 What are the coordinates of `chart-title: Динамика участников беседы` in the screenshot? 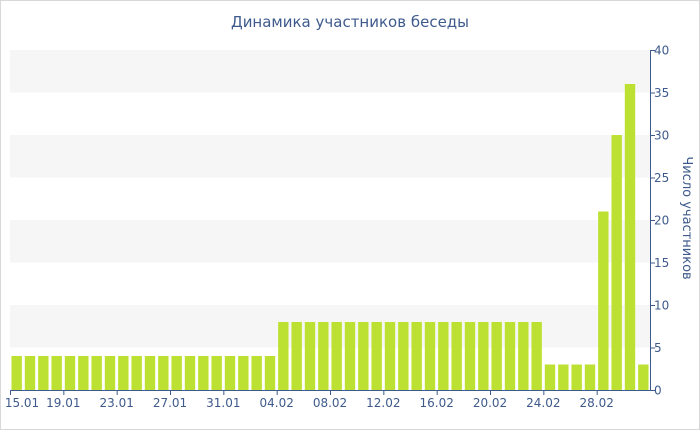 It's located at (350, 22).